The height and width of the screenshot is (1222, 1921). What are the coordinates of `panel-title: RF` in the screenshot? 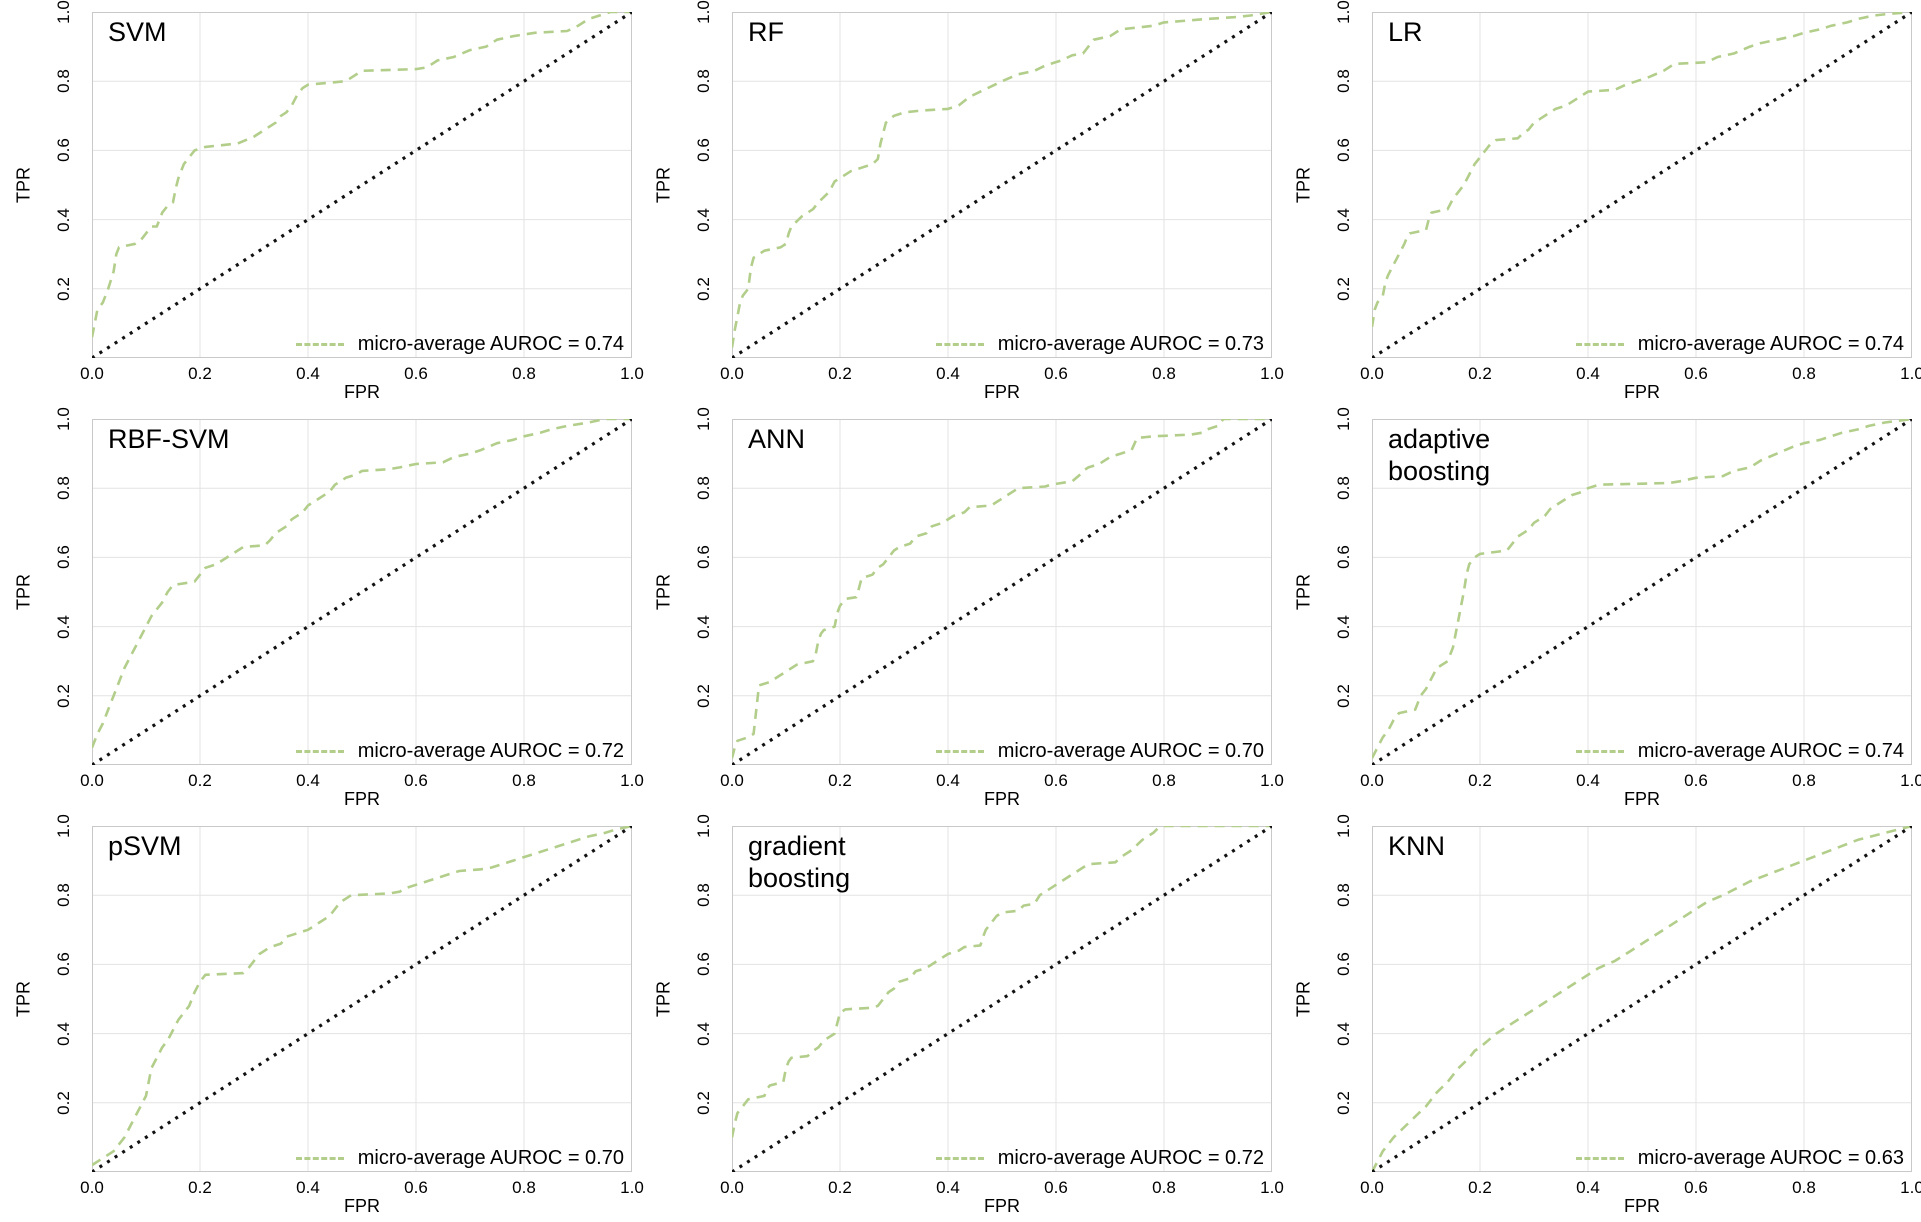 It's located at (766, 32).